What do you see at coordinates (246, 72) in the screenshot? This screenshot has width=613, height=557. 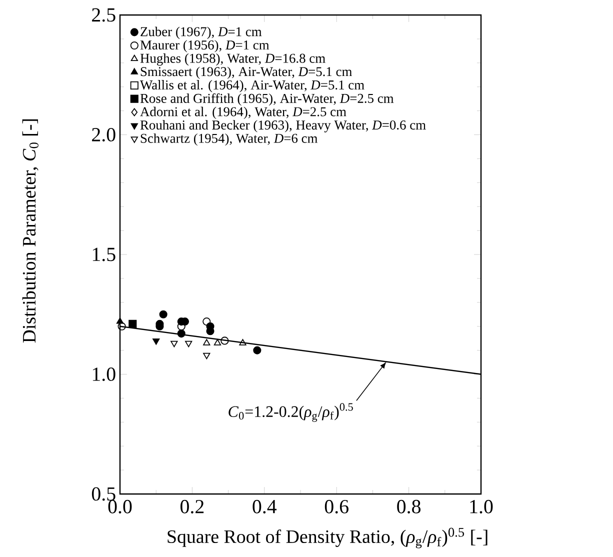 I see `legend-label: Smissaert (1963), Air-Water, D=5.1 cm` at bounding box center [246, 72].